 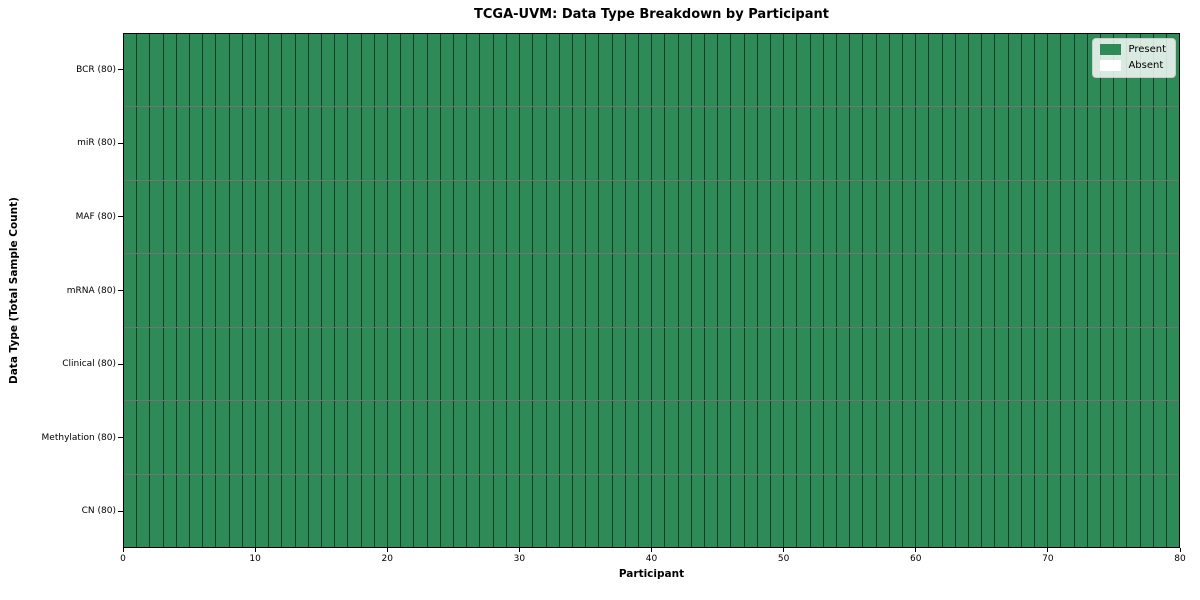 What do you see at coordinates (78, 437) in the screenshot?
I see `y-tick-label: Methylation (80)` at bounding box center [78, 437].